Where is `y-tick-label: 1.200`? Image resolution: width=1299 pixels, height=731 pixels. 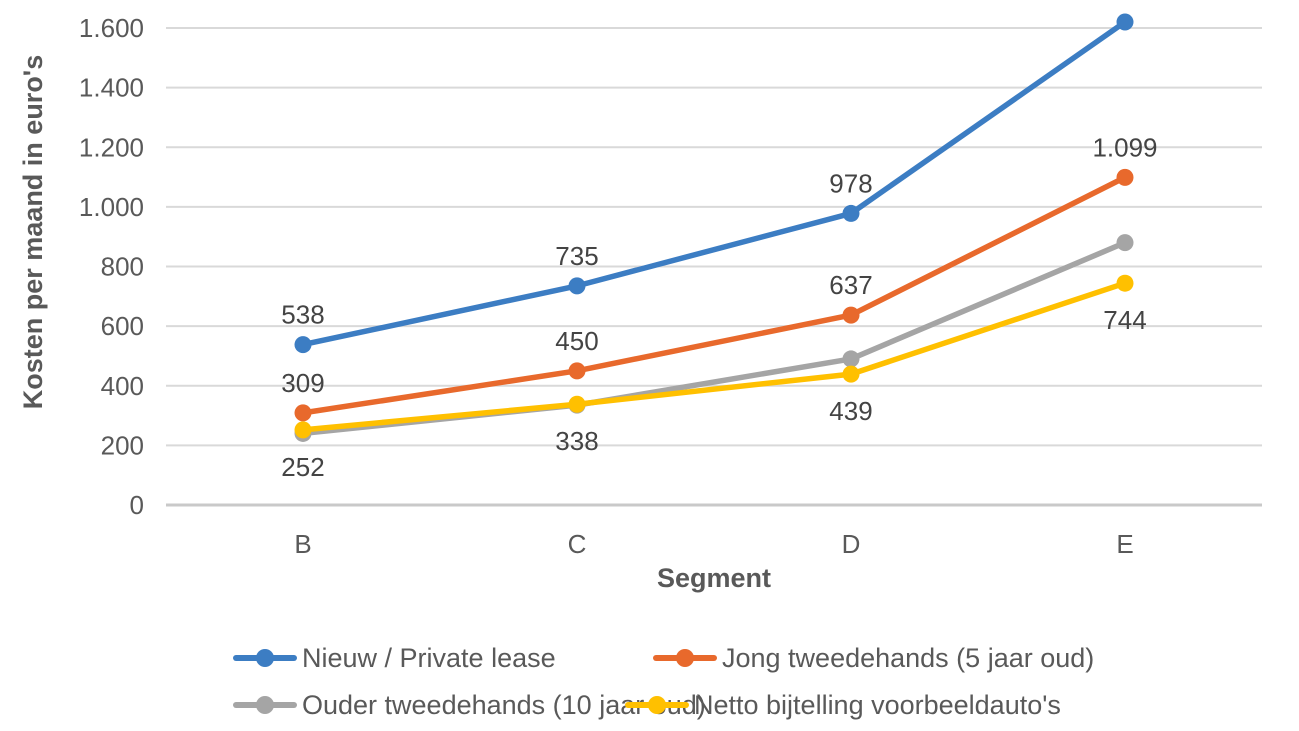
y-tick-label: 1.200 is located at coordinates (111, 147).